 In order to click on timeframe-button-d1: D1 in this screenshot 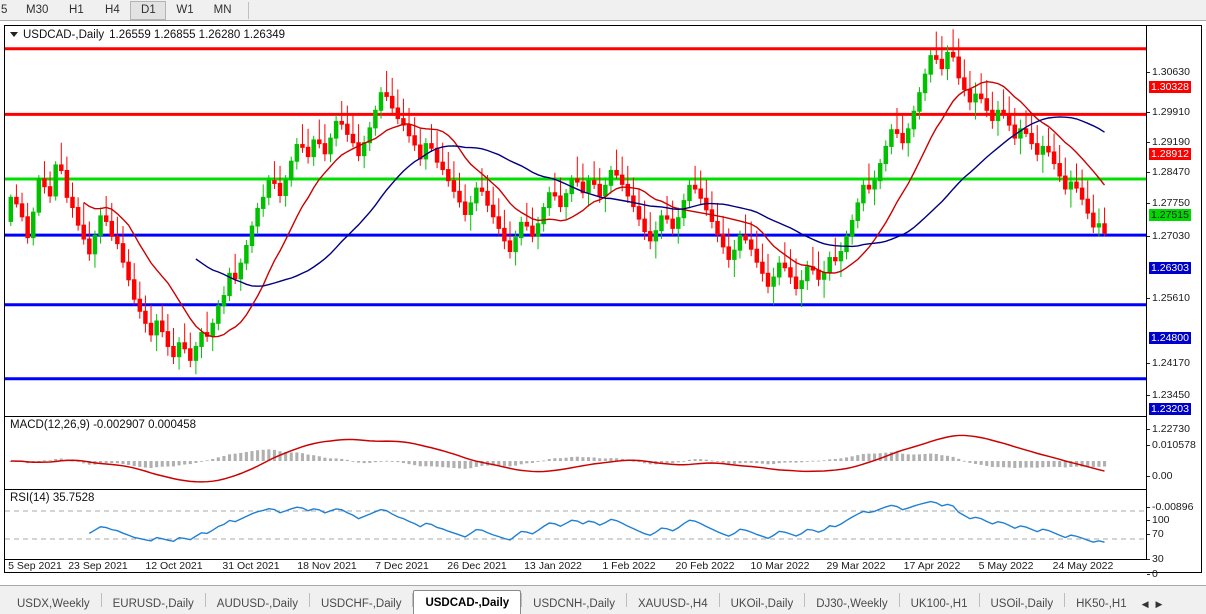, I will do `click(148, 10)`.